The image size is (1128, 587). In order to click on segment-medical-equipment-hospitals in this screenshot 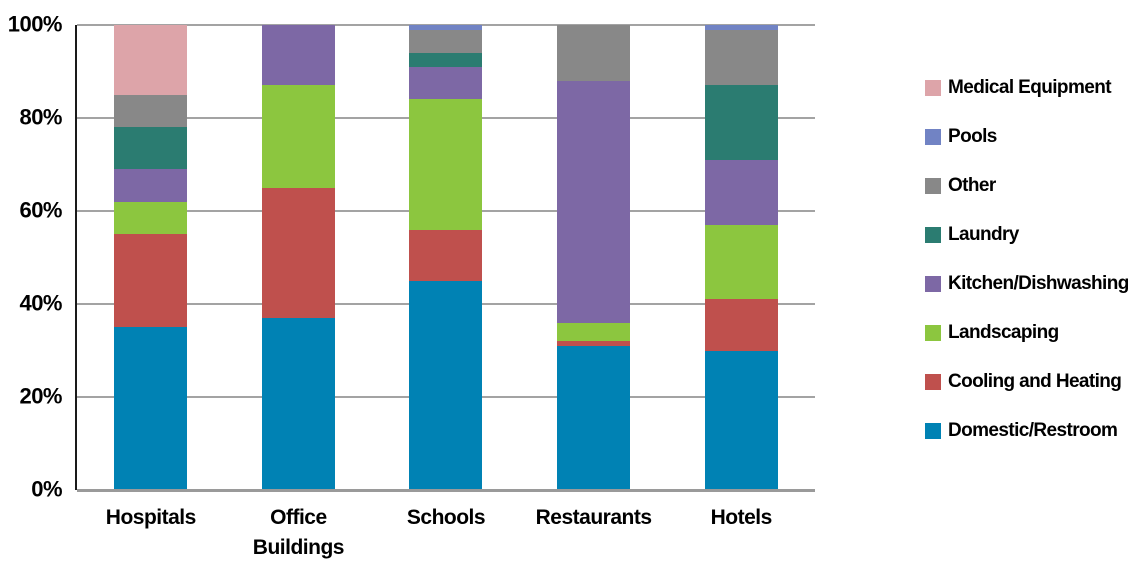, I will do `click(151, 60)`.